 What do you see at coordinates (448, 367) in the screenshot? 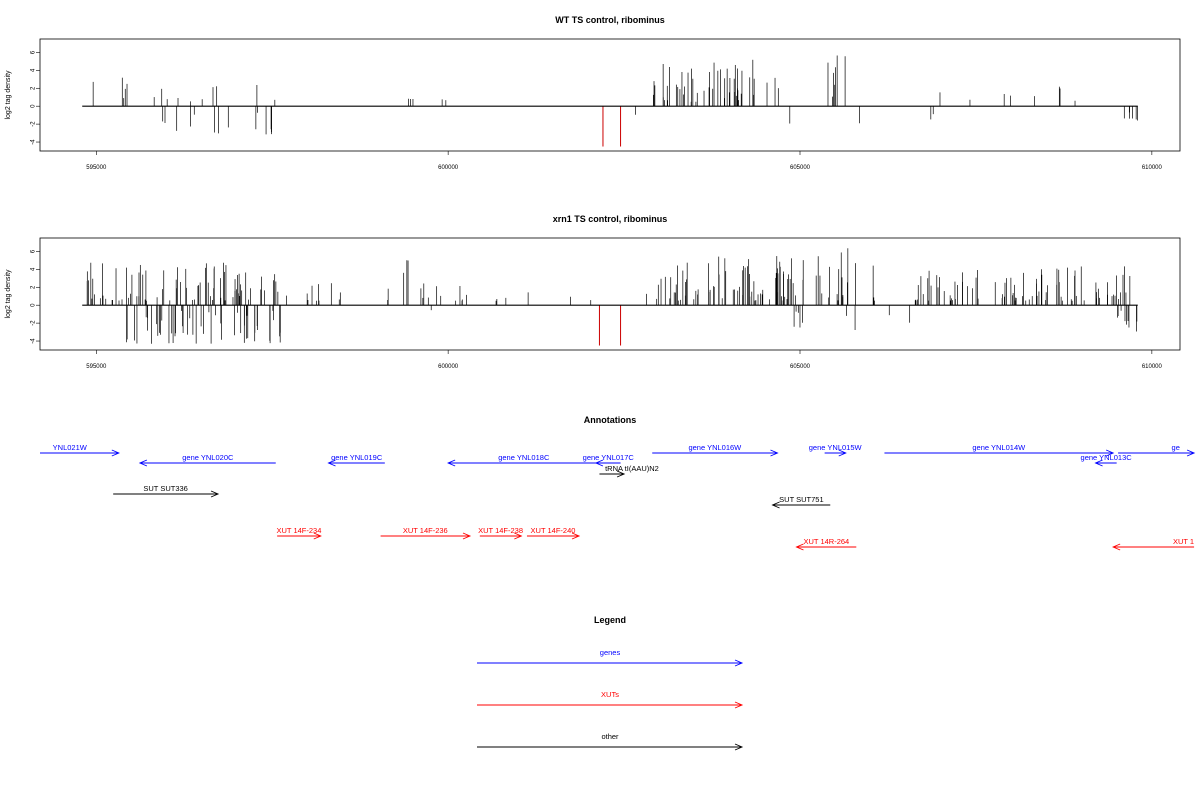
I see `xrn1-xtick-label: 600000` at bounding box center [448, 367].